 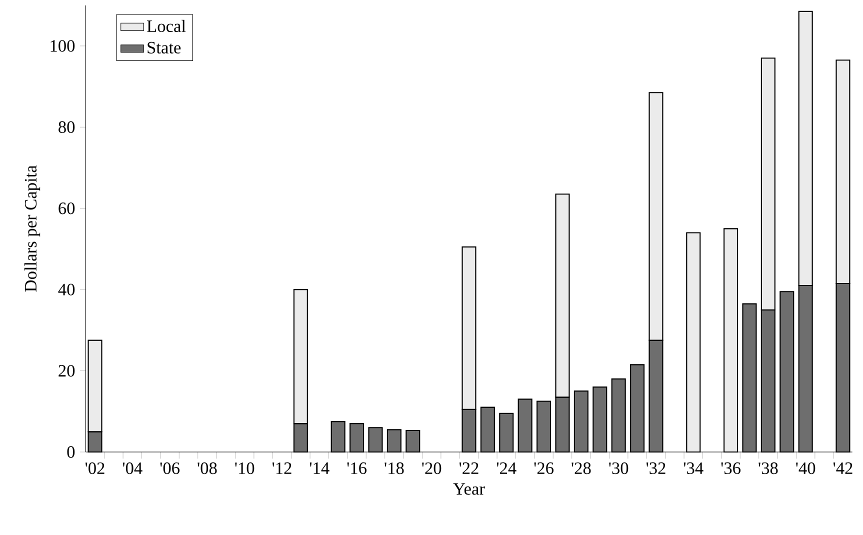 I want to click on x-tick-label: '30, so click(x=618, y=468).